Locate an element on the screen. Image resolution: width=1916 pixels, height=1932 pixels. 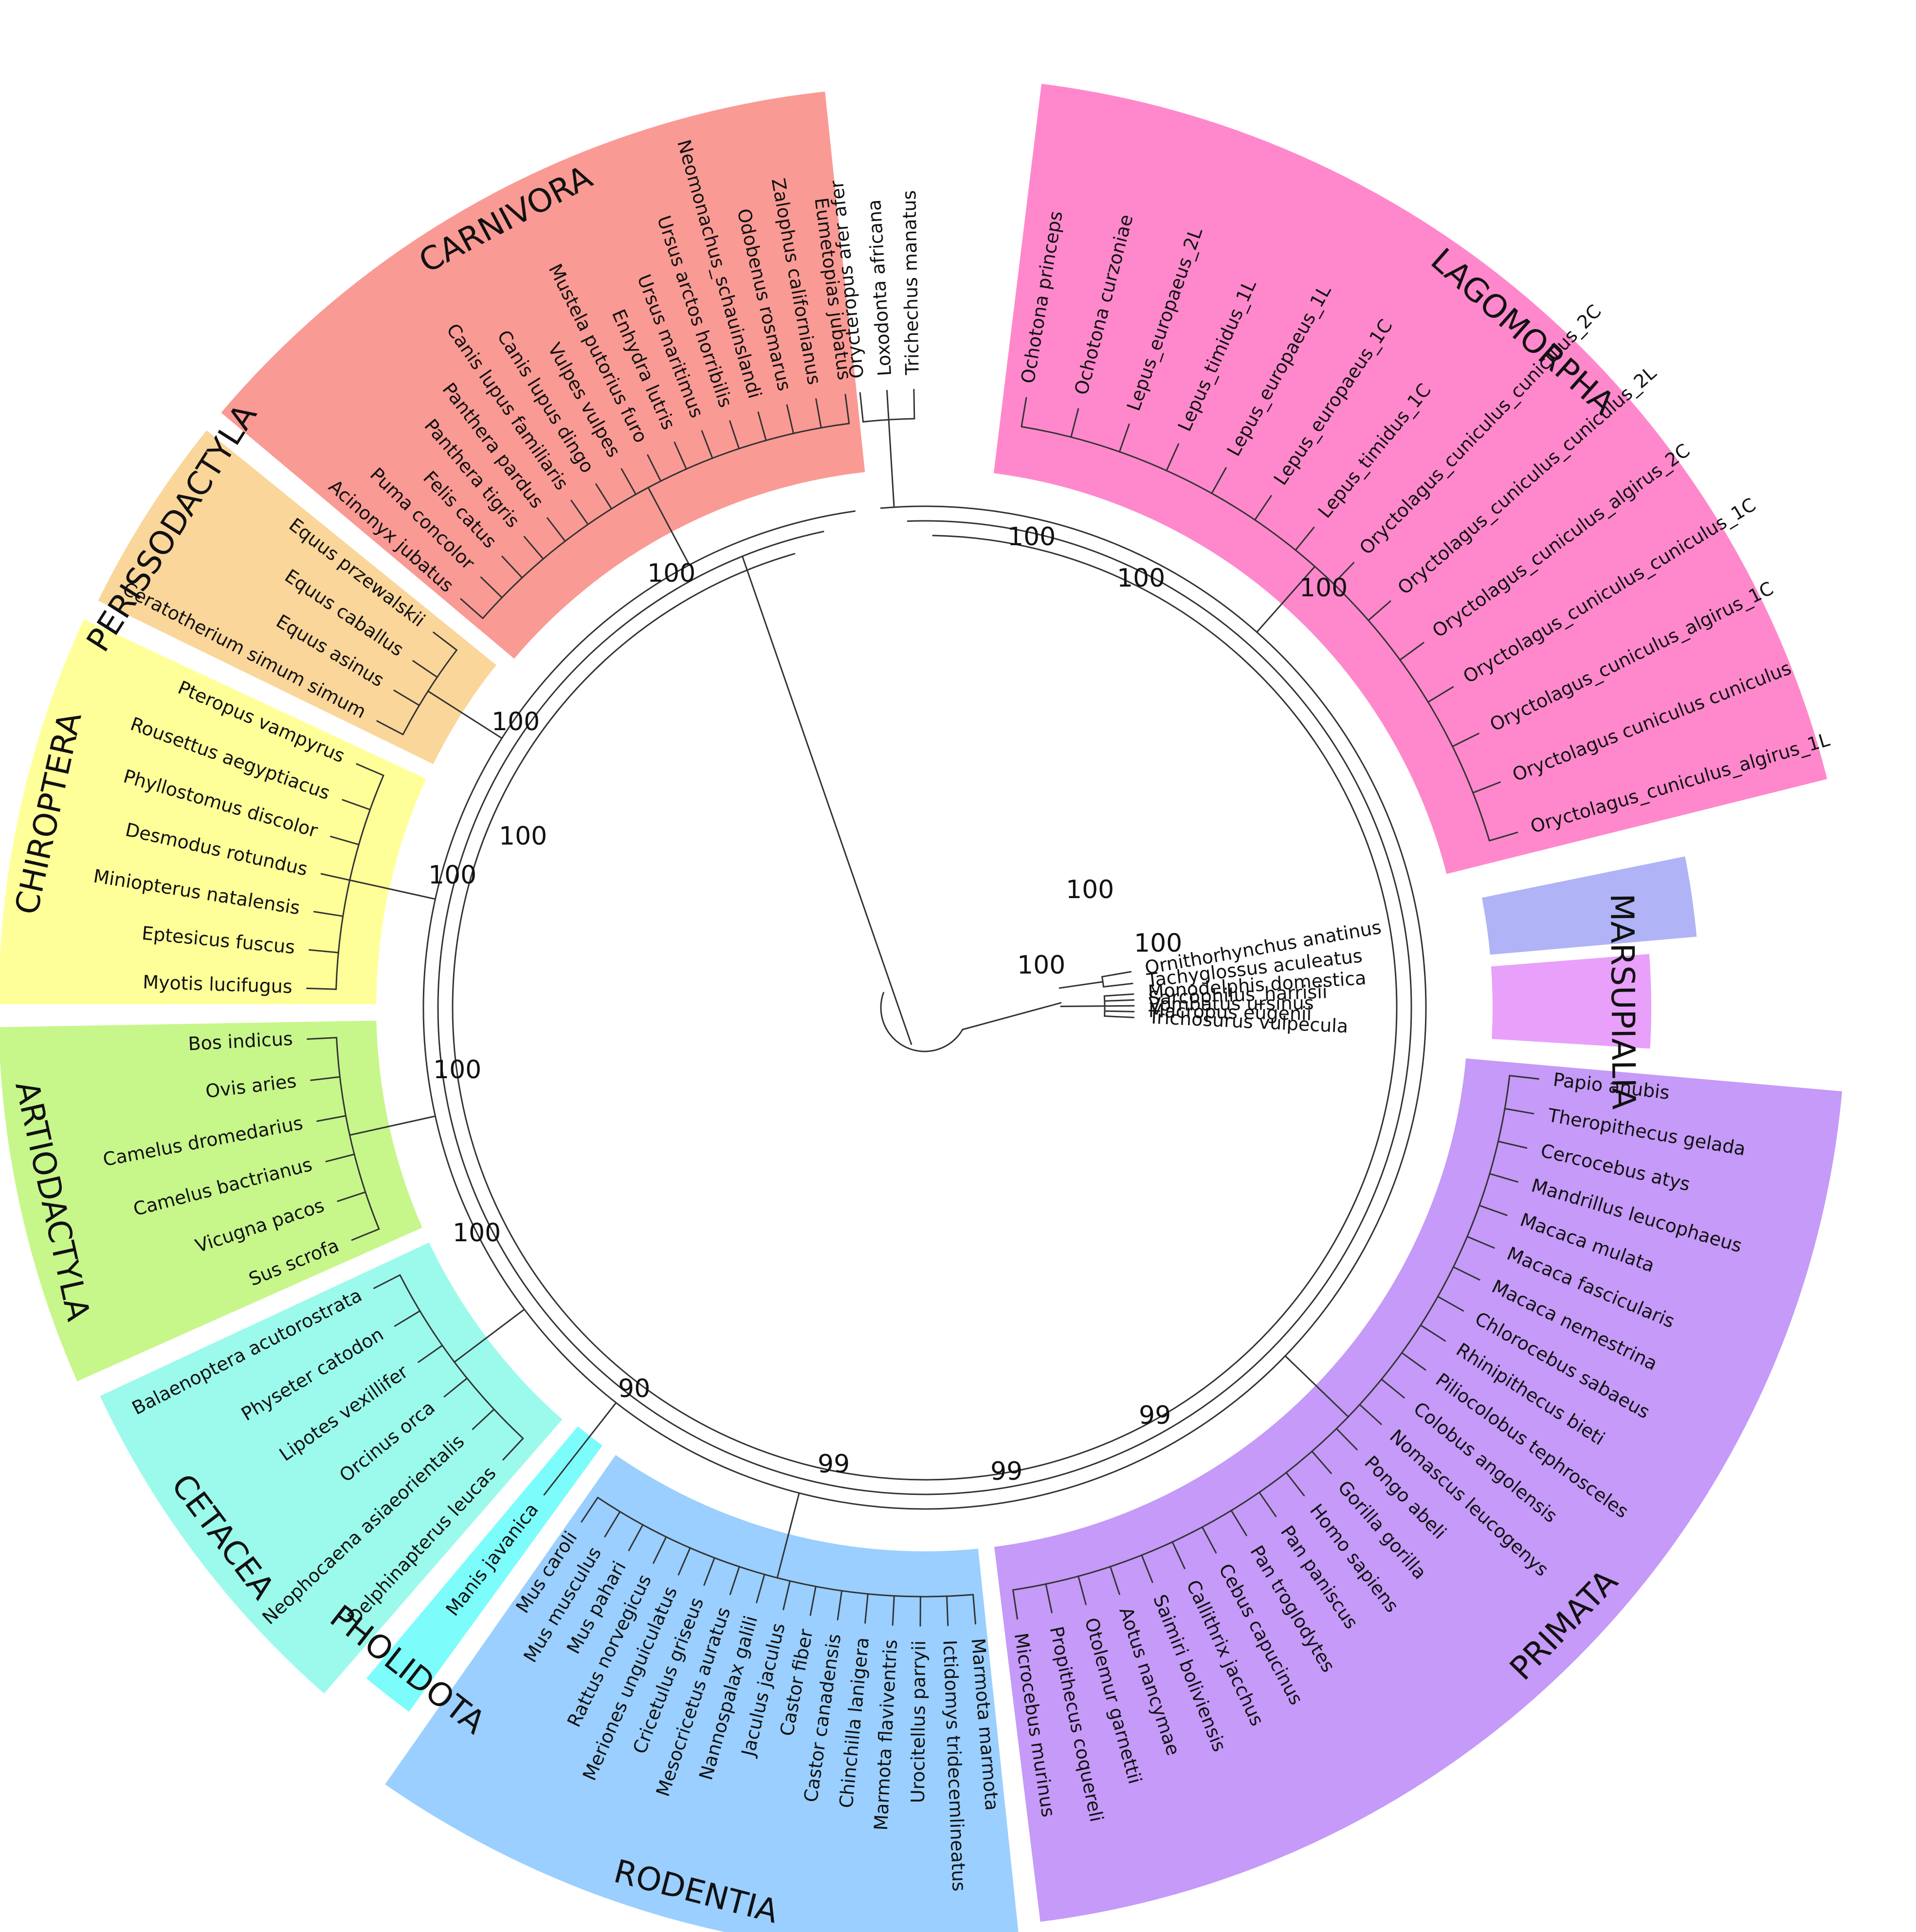
clade-band-artiodactyla is located at coordinates (216, 1202).